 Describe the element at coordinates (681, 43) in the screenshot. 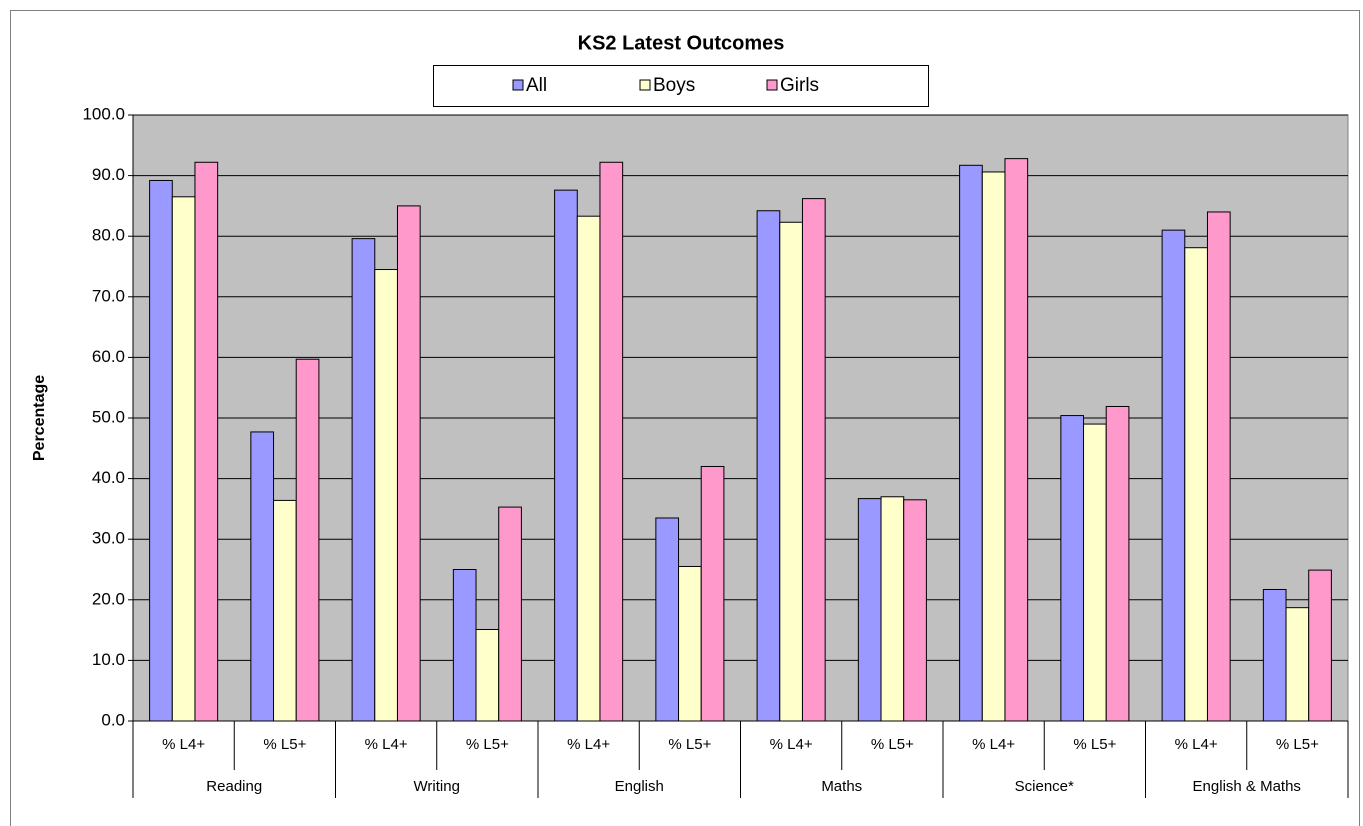

I see `chart-title: KS2 Latest Outcomes` at that location.